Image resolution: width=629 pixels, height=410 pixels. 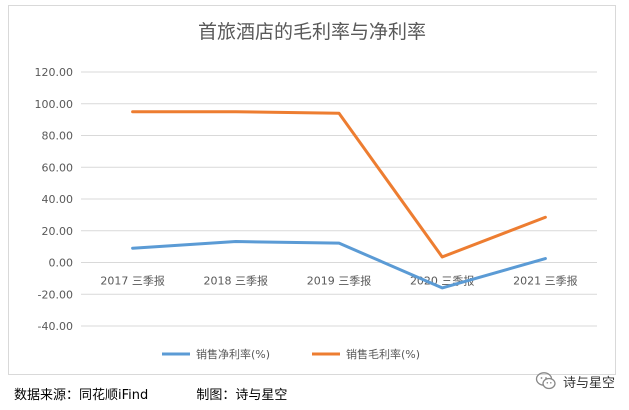 I want to click on legend-label: 销售净利率(%), so click(x=233, y=354).